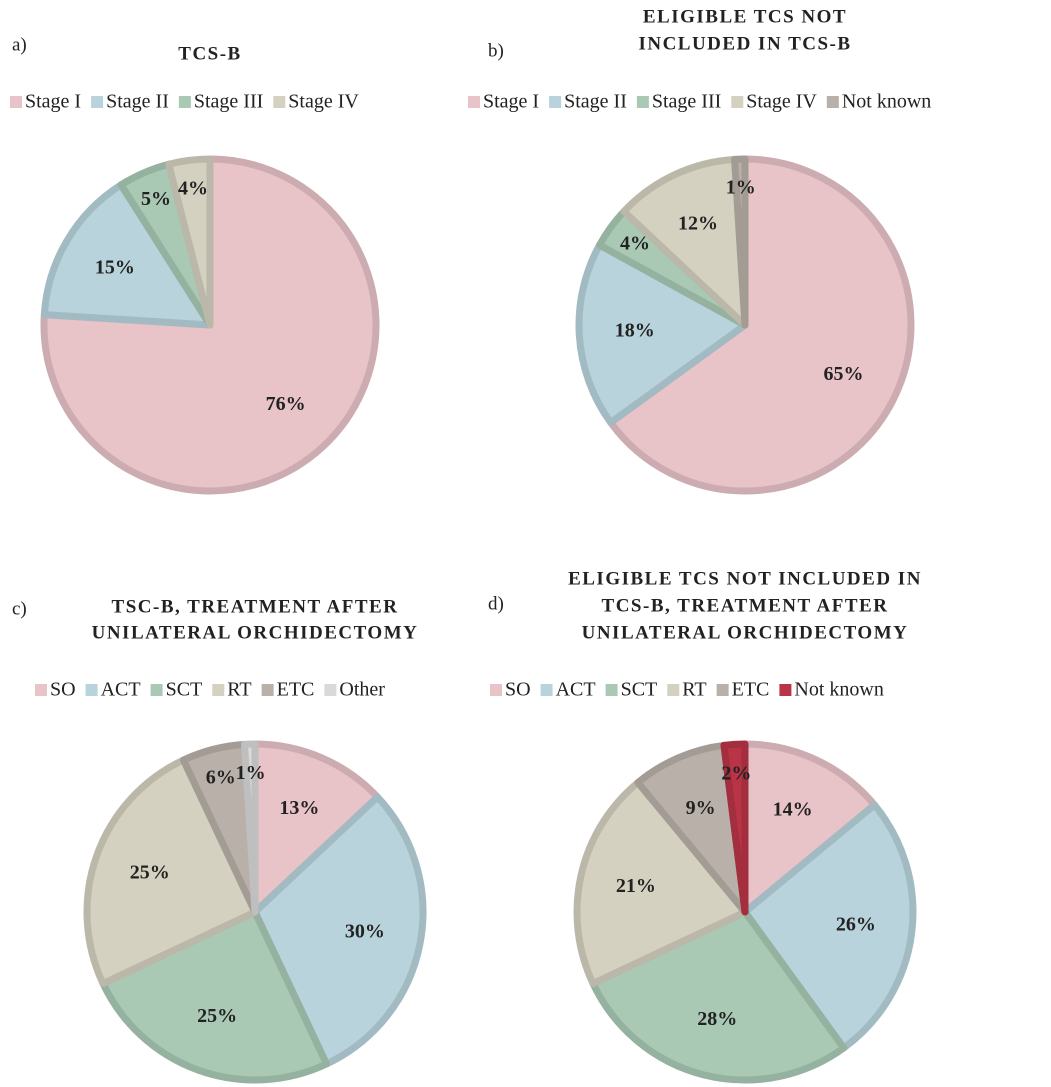 This screenshot has height=1087, width=1051. I want to click on value-label: 65%, so click(843, 374).